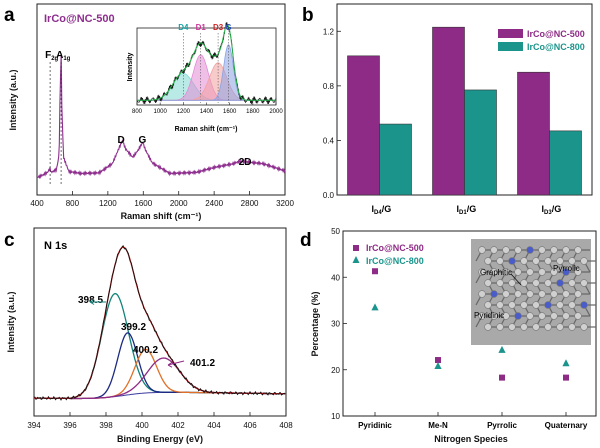 This screenshot has height=448, width=600. I want to click on panel-d-xcategory: Quaternary, so click(566, 425).